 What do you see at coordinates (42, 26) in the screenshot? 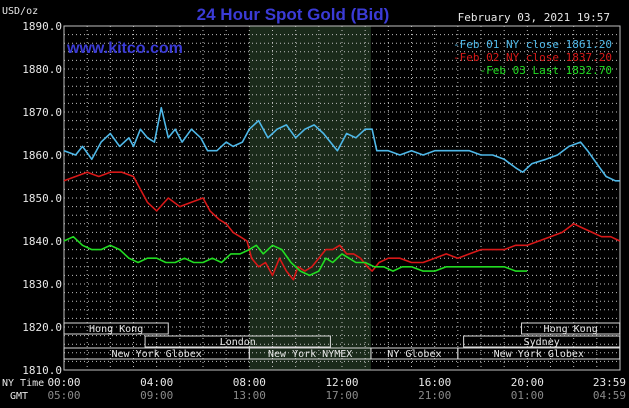
I see `y-tick-label: 1890.0` at bounding box center [42, 26].